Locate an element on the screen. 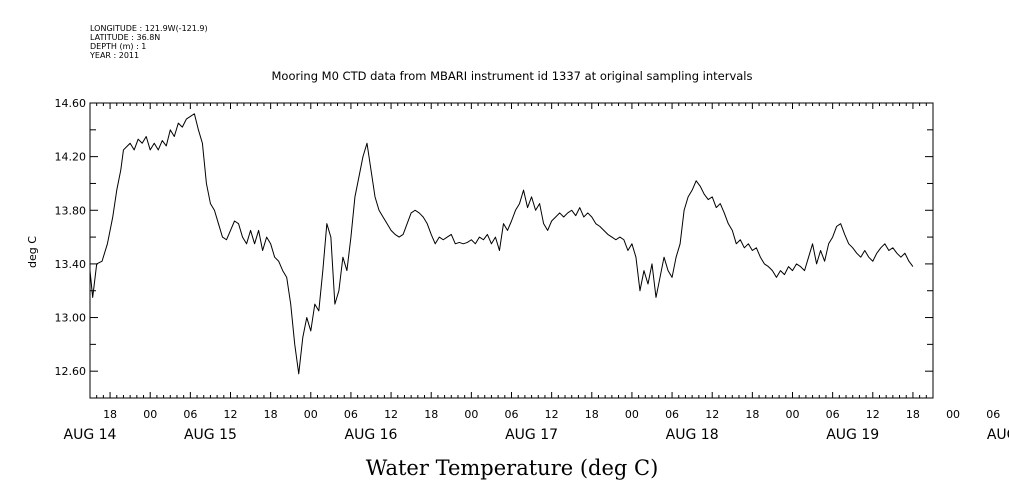  y-tick-label: 14.60 is located at coordinates (71, 103).